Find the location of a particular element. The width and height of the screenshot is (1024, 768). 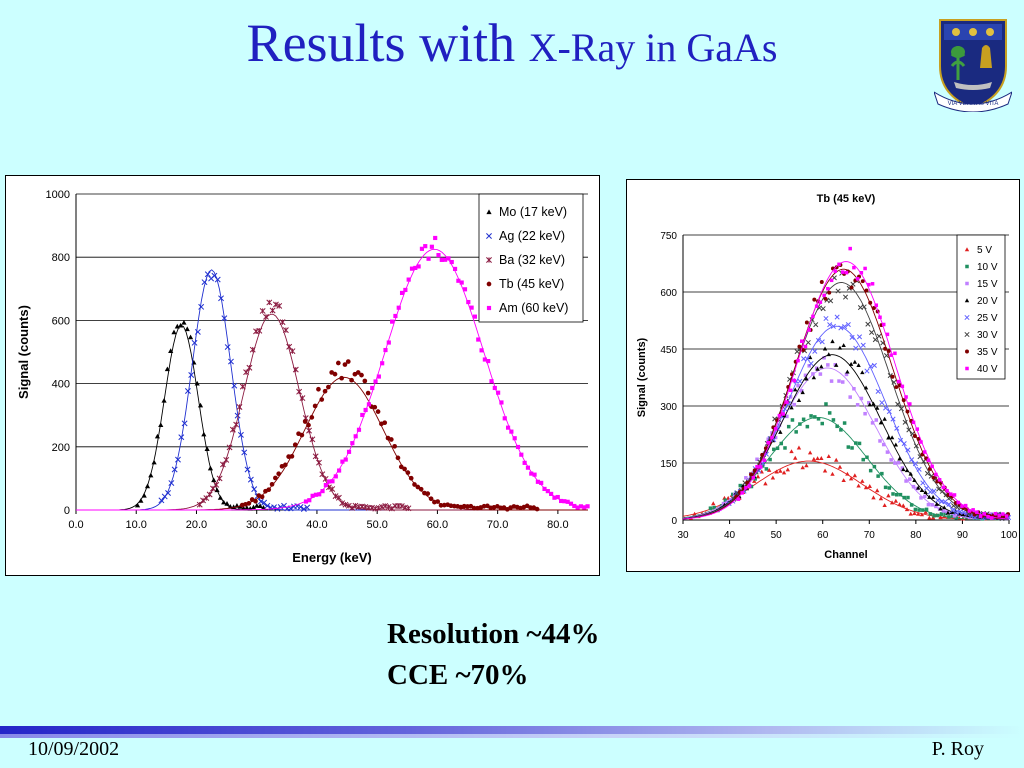

y-tick-label: 600 is located at coordinates (61, 321).